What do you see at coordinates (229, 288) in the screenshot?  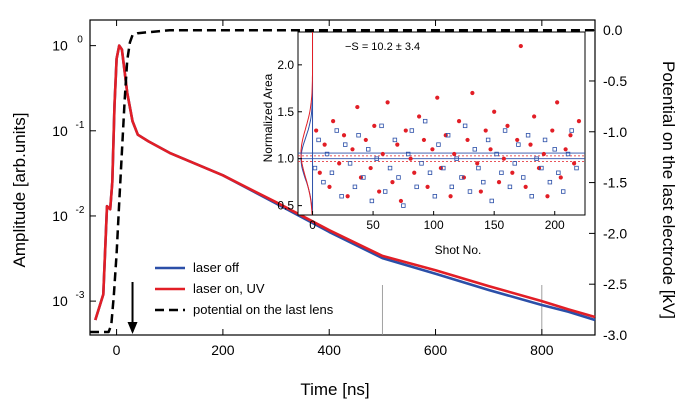 I see `legend-label-1: laser on, UV` at bounding box center [229, 288].